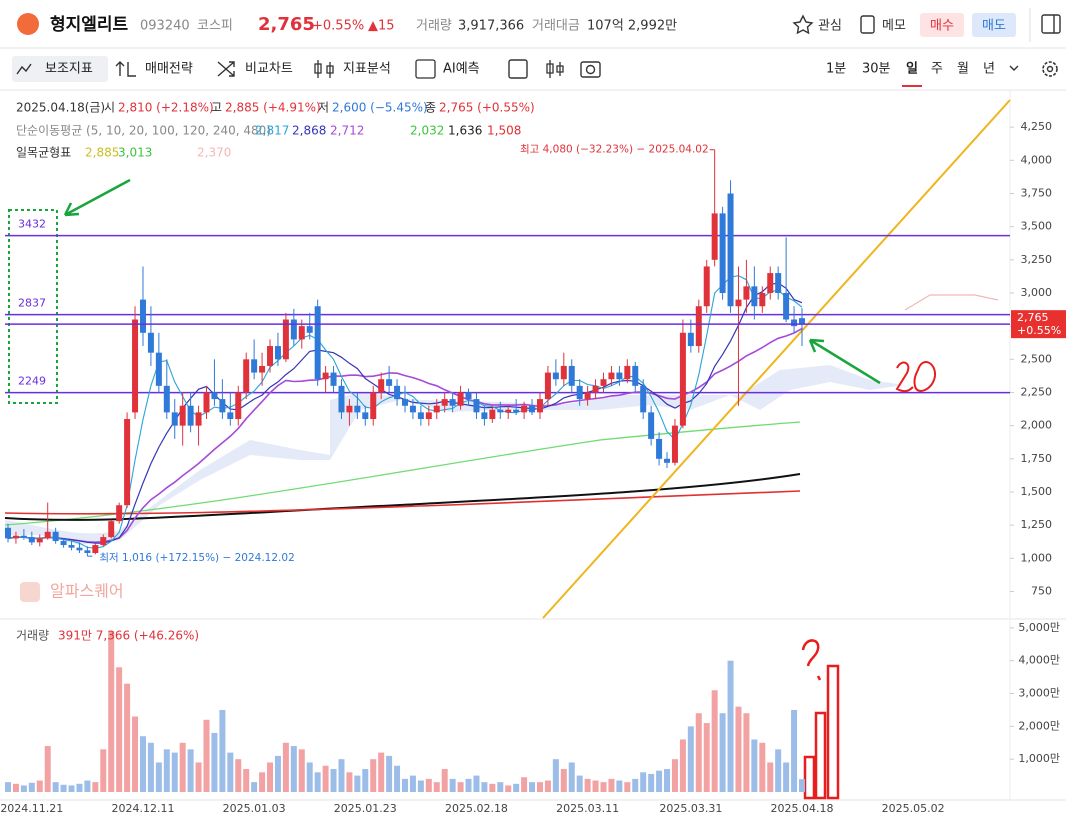  Describe the element at coordinates (1014, 68) in the screenshot. I see `period-dropdown` at that location.